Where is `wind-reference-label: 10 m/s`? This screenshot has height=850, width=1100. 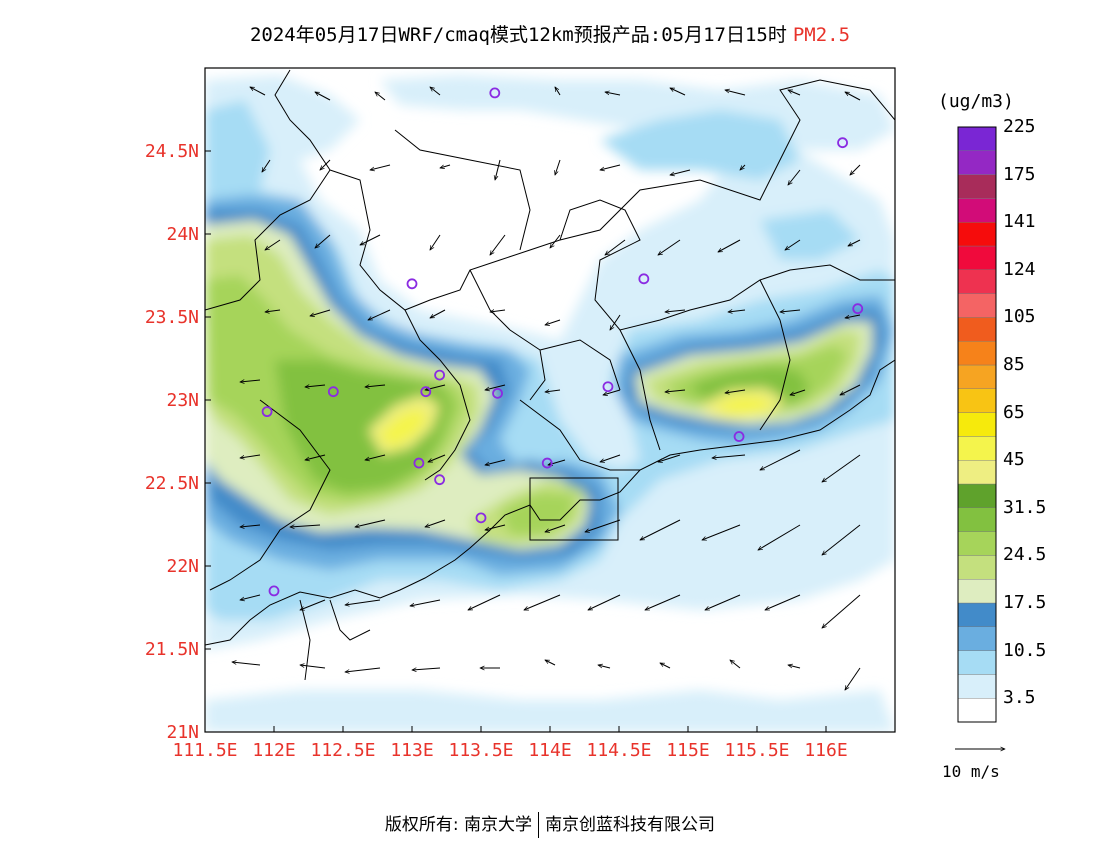 wind-reference-label: 10 m/s is located at coordinates (971, 771).